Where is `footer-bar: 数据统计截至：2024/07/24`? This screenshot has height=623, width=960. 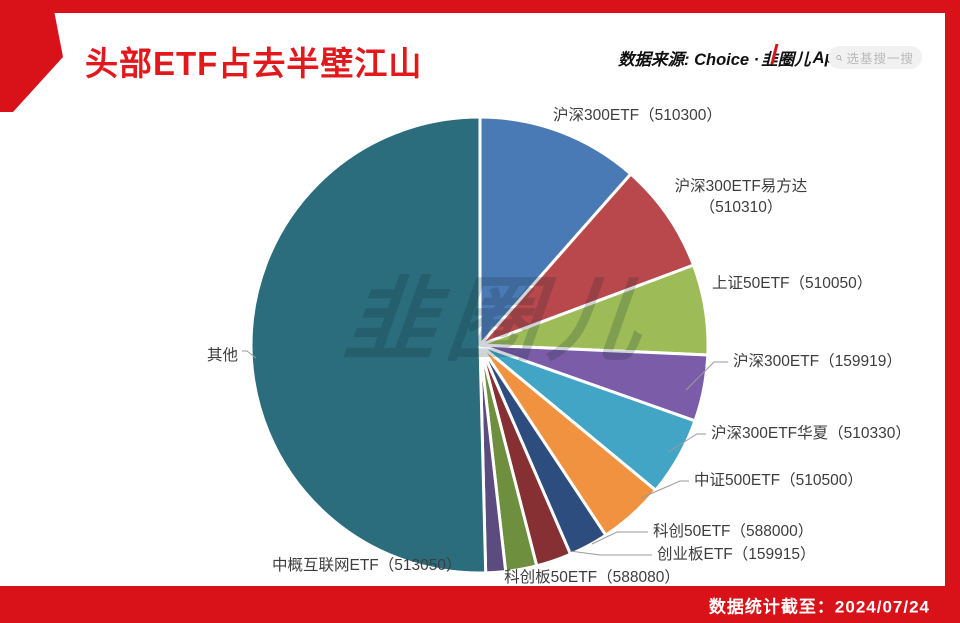
footer-bar: 数据统计截至：2024/07/24 is located at coordinates (480, 604).